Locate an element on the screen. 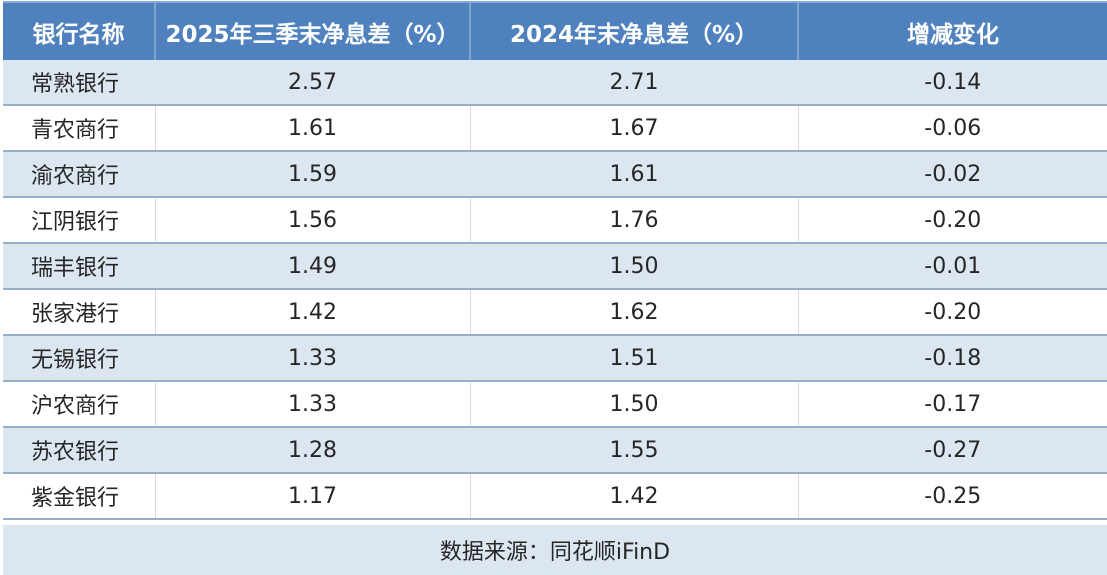 The image size is (1107, 575). bank-name-cell: 沪农商行 is located at coordinates (75, 406).